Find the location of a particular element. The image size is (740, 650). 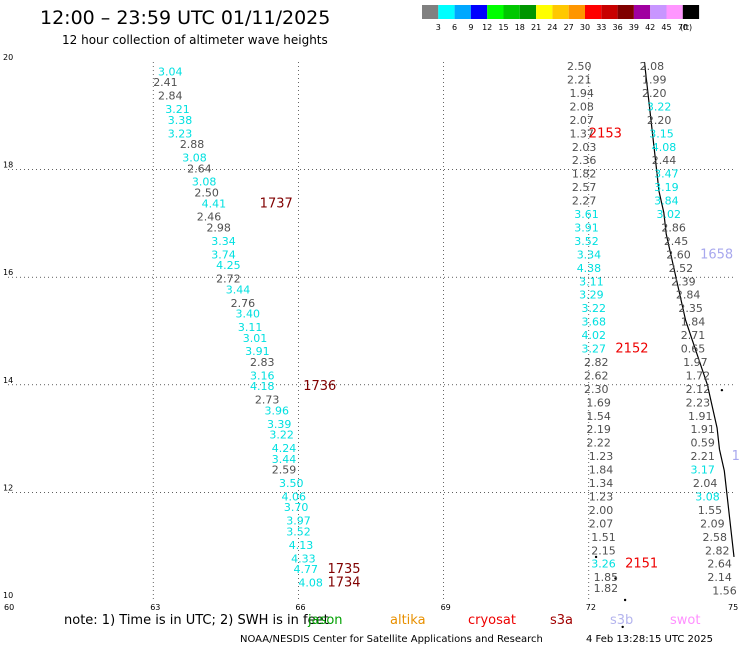

wave-height-label: 4.77 is located at coordinates (306, 569).